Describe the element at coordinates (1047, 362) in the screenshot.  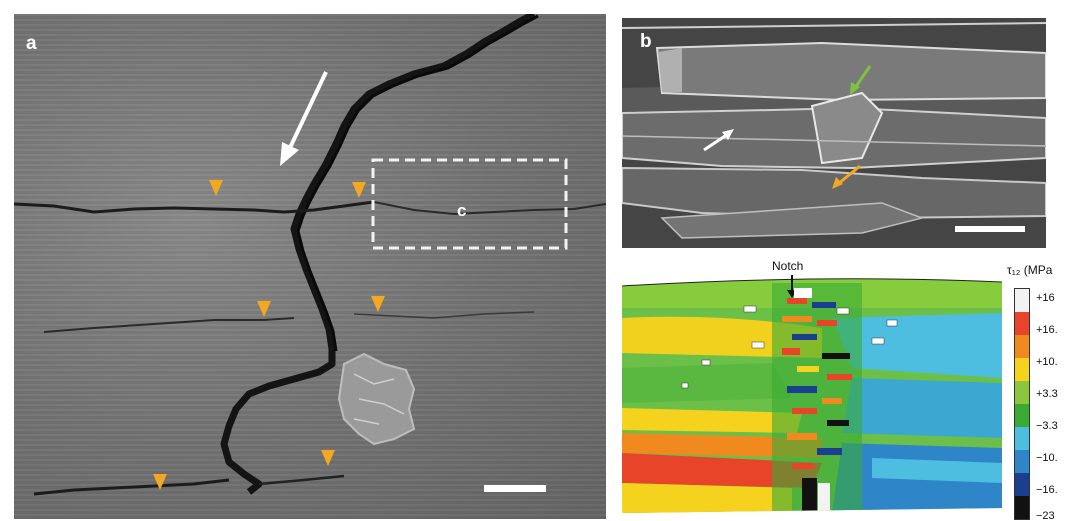
I see `colorbar-tick: +10.` at that location.